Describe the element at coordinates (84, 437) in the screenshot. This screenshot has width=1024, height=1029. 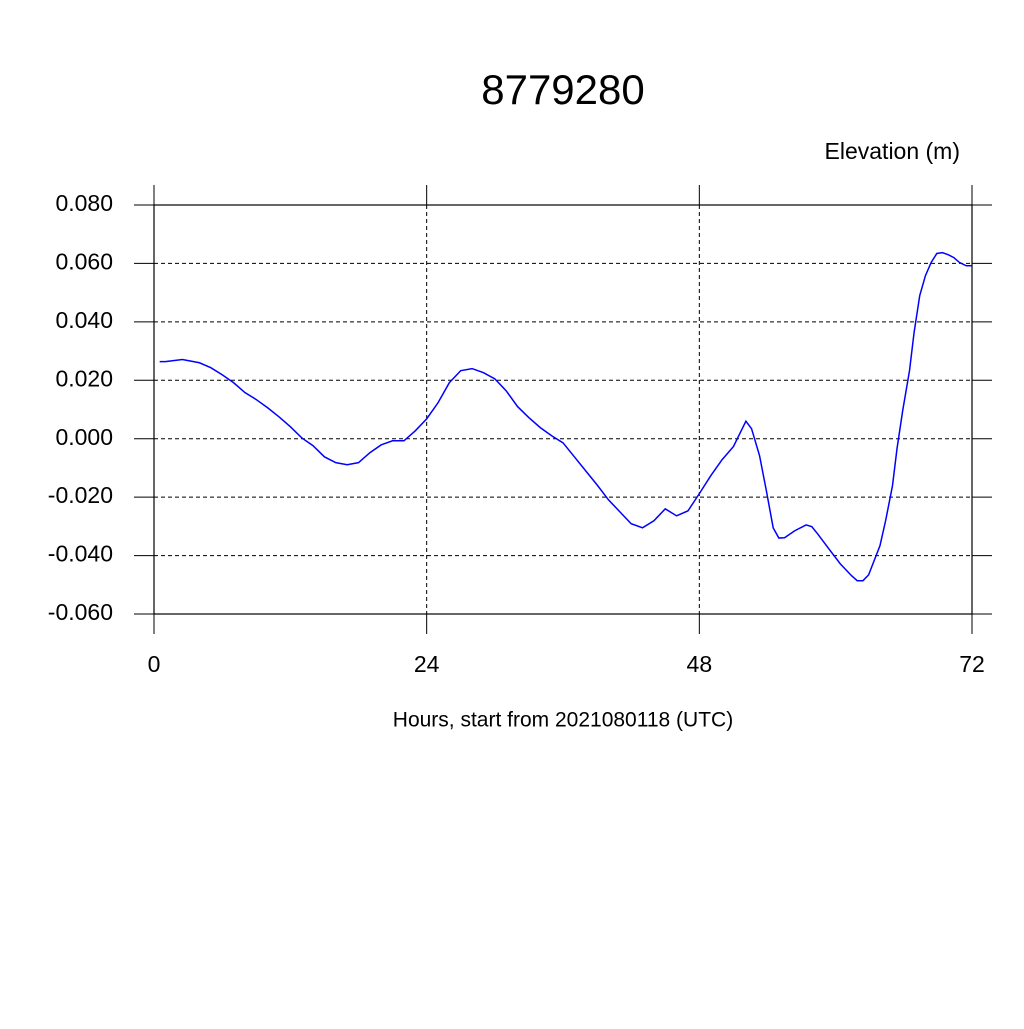
I see `y-tick-label: 0.000` at that location.